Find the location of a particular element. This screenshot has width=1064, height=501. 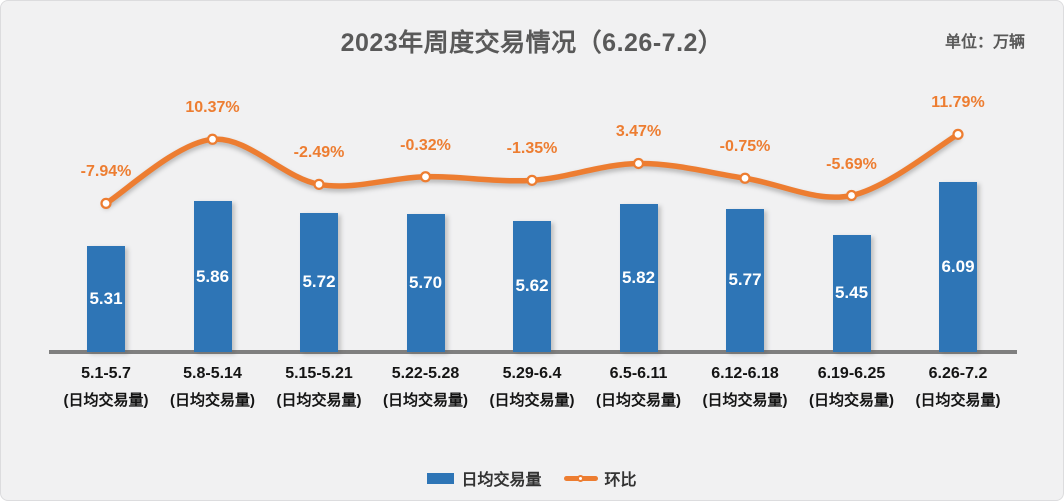

x-axis-label: 5.1-5.7 (日均交易量) is located at coordinates (106, 387).